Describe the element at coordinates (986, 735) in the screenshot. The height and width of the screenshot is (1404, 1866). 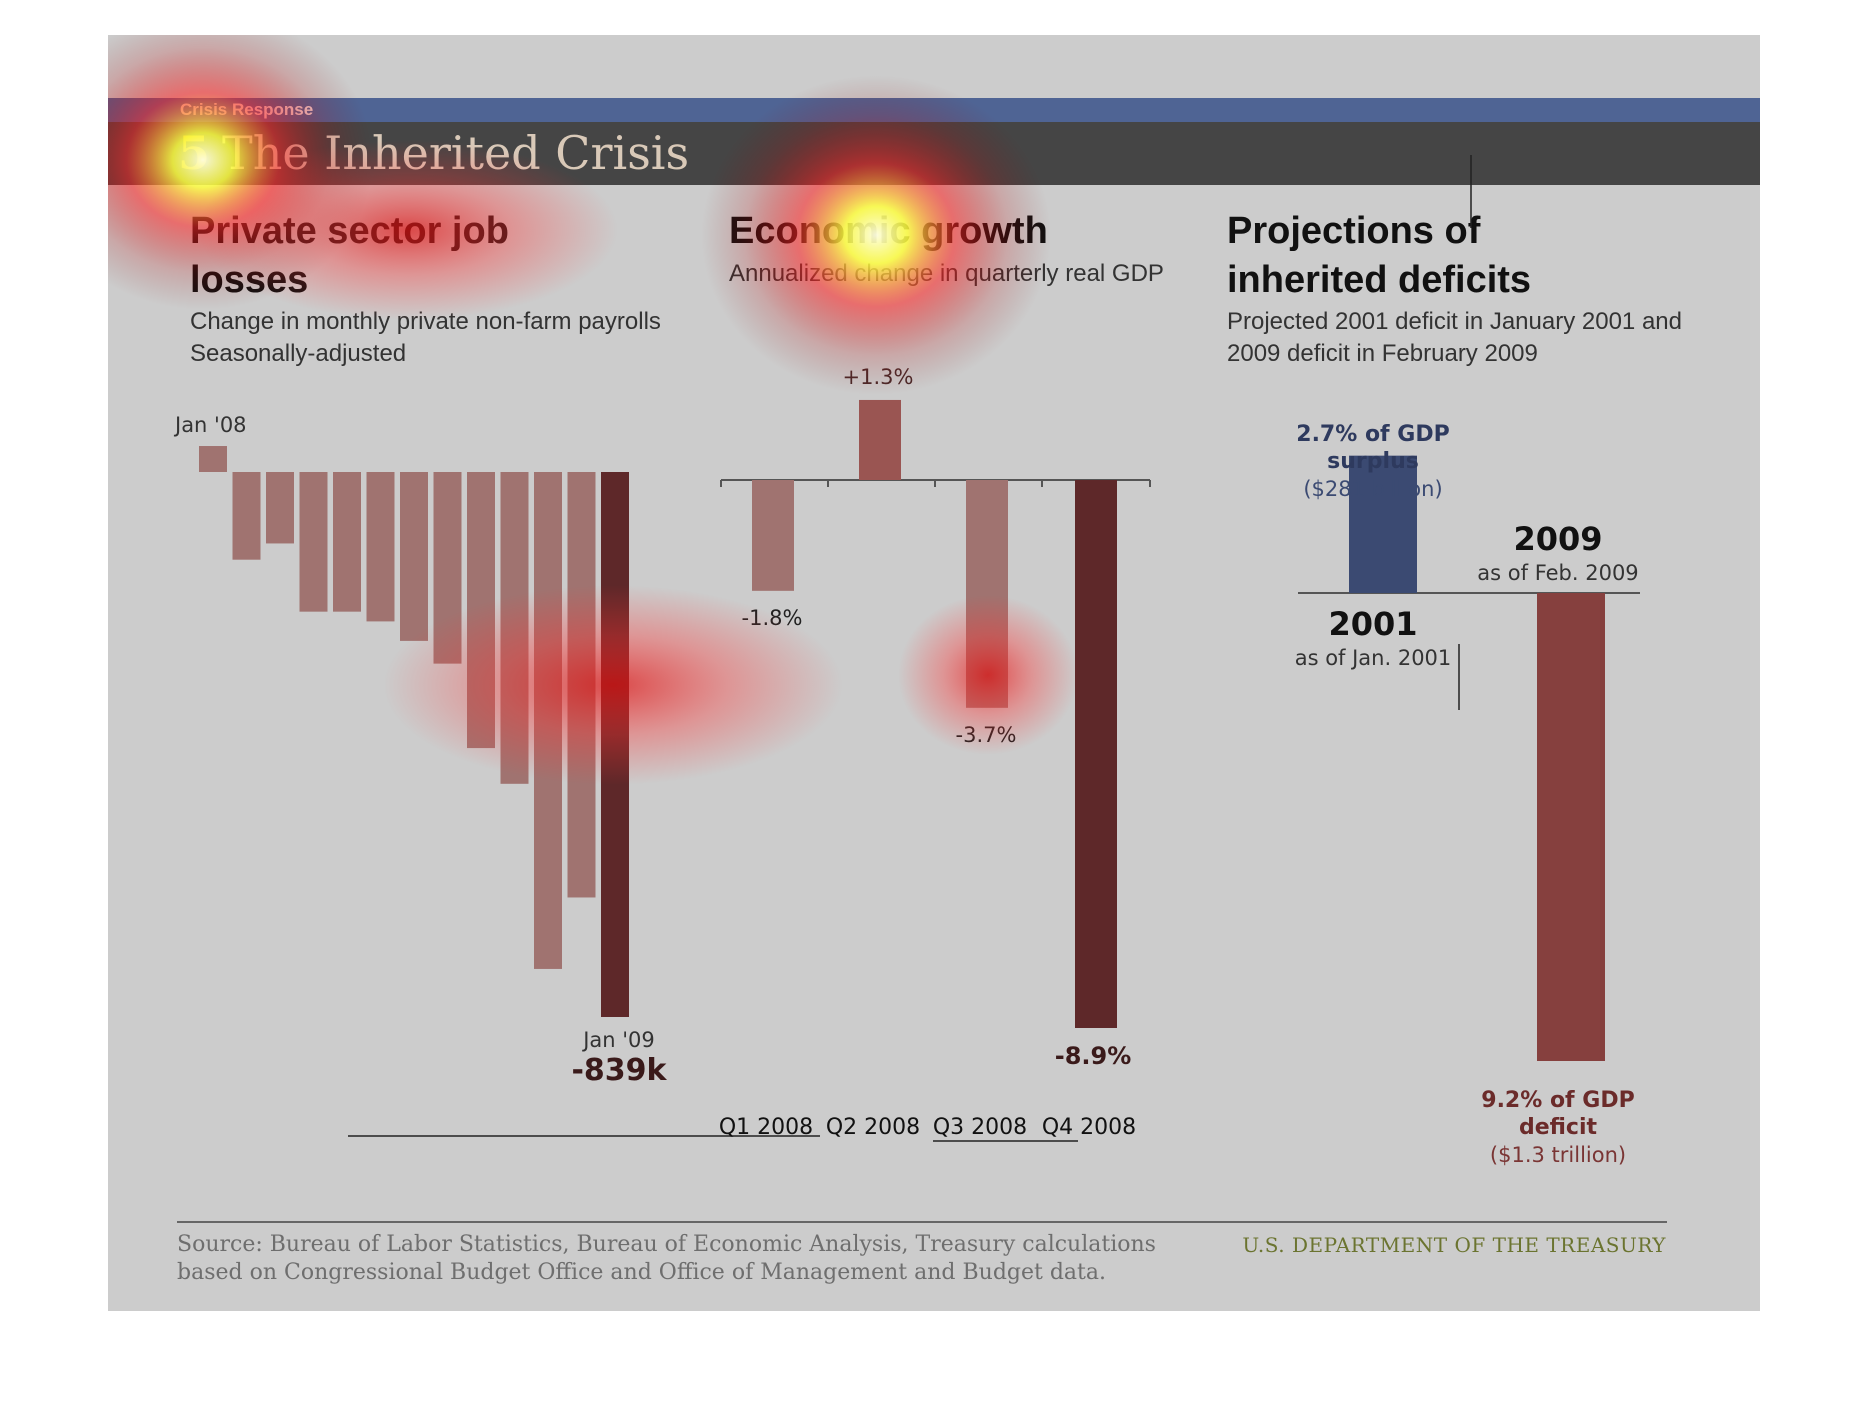
I see `gdp-value-label-q3: -3.7%` at that location.